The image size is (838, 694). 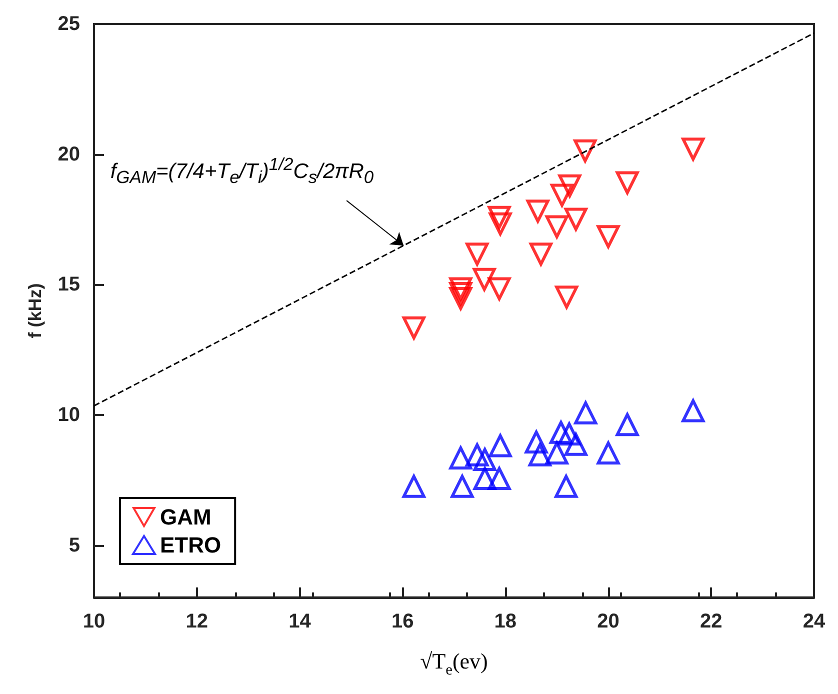 What do you see at coordinates (74, 545) in the screenshot?
I see `y-tick-label: 5` at bounding box center [74, 545].